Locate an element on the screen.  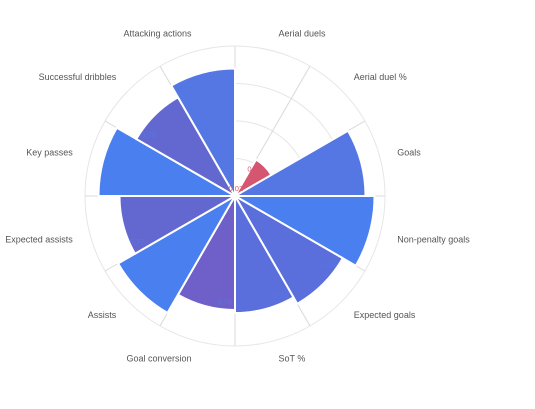
category-label: Assists is located at coordinates (102, 315).